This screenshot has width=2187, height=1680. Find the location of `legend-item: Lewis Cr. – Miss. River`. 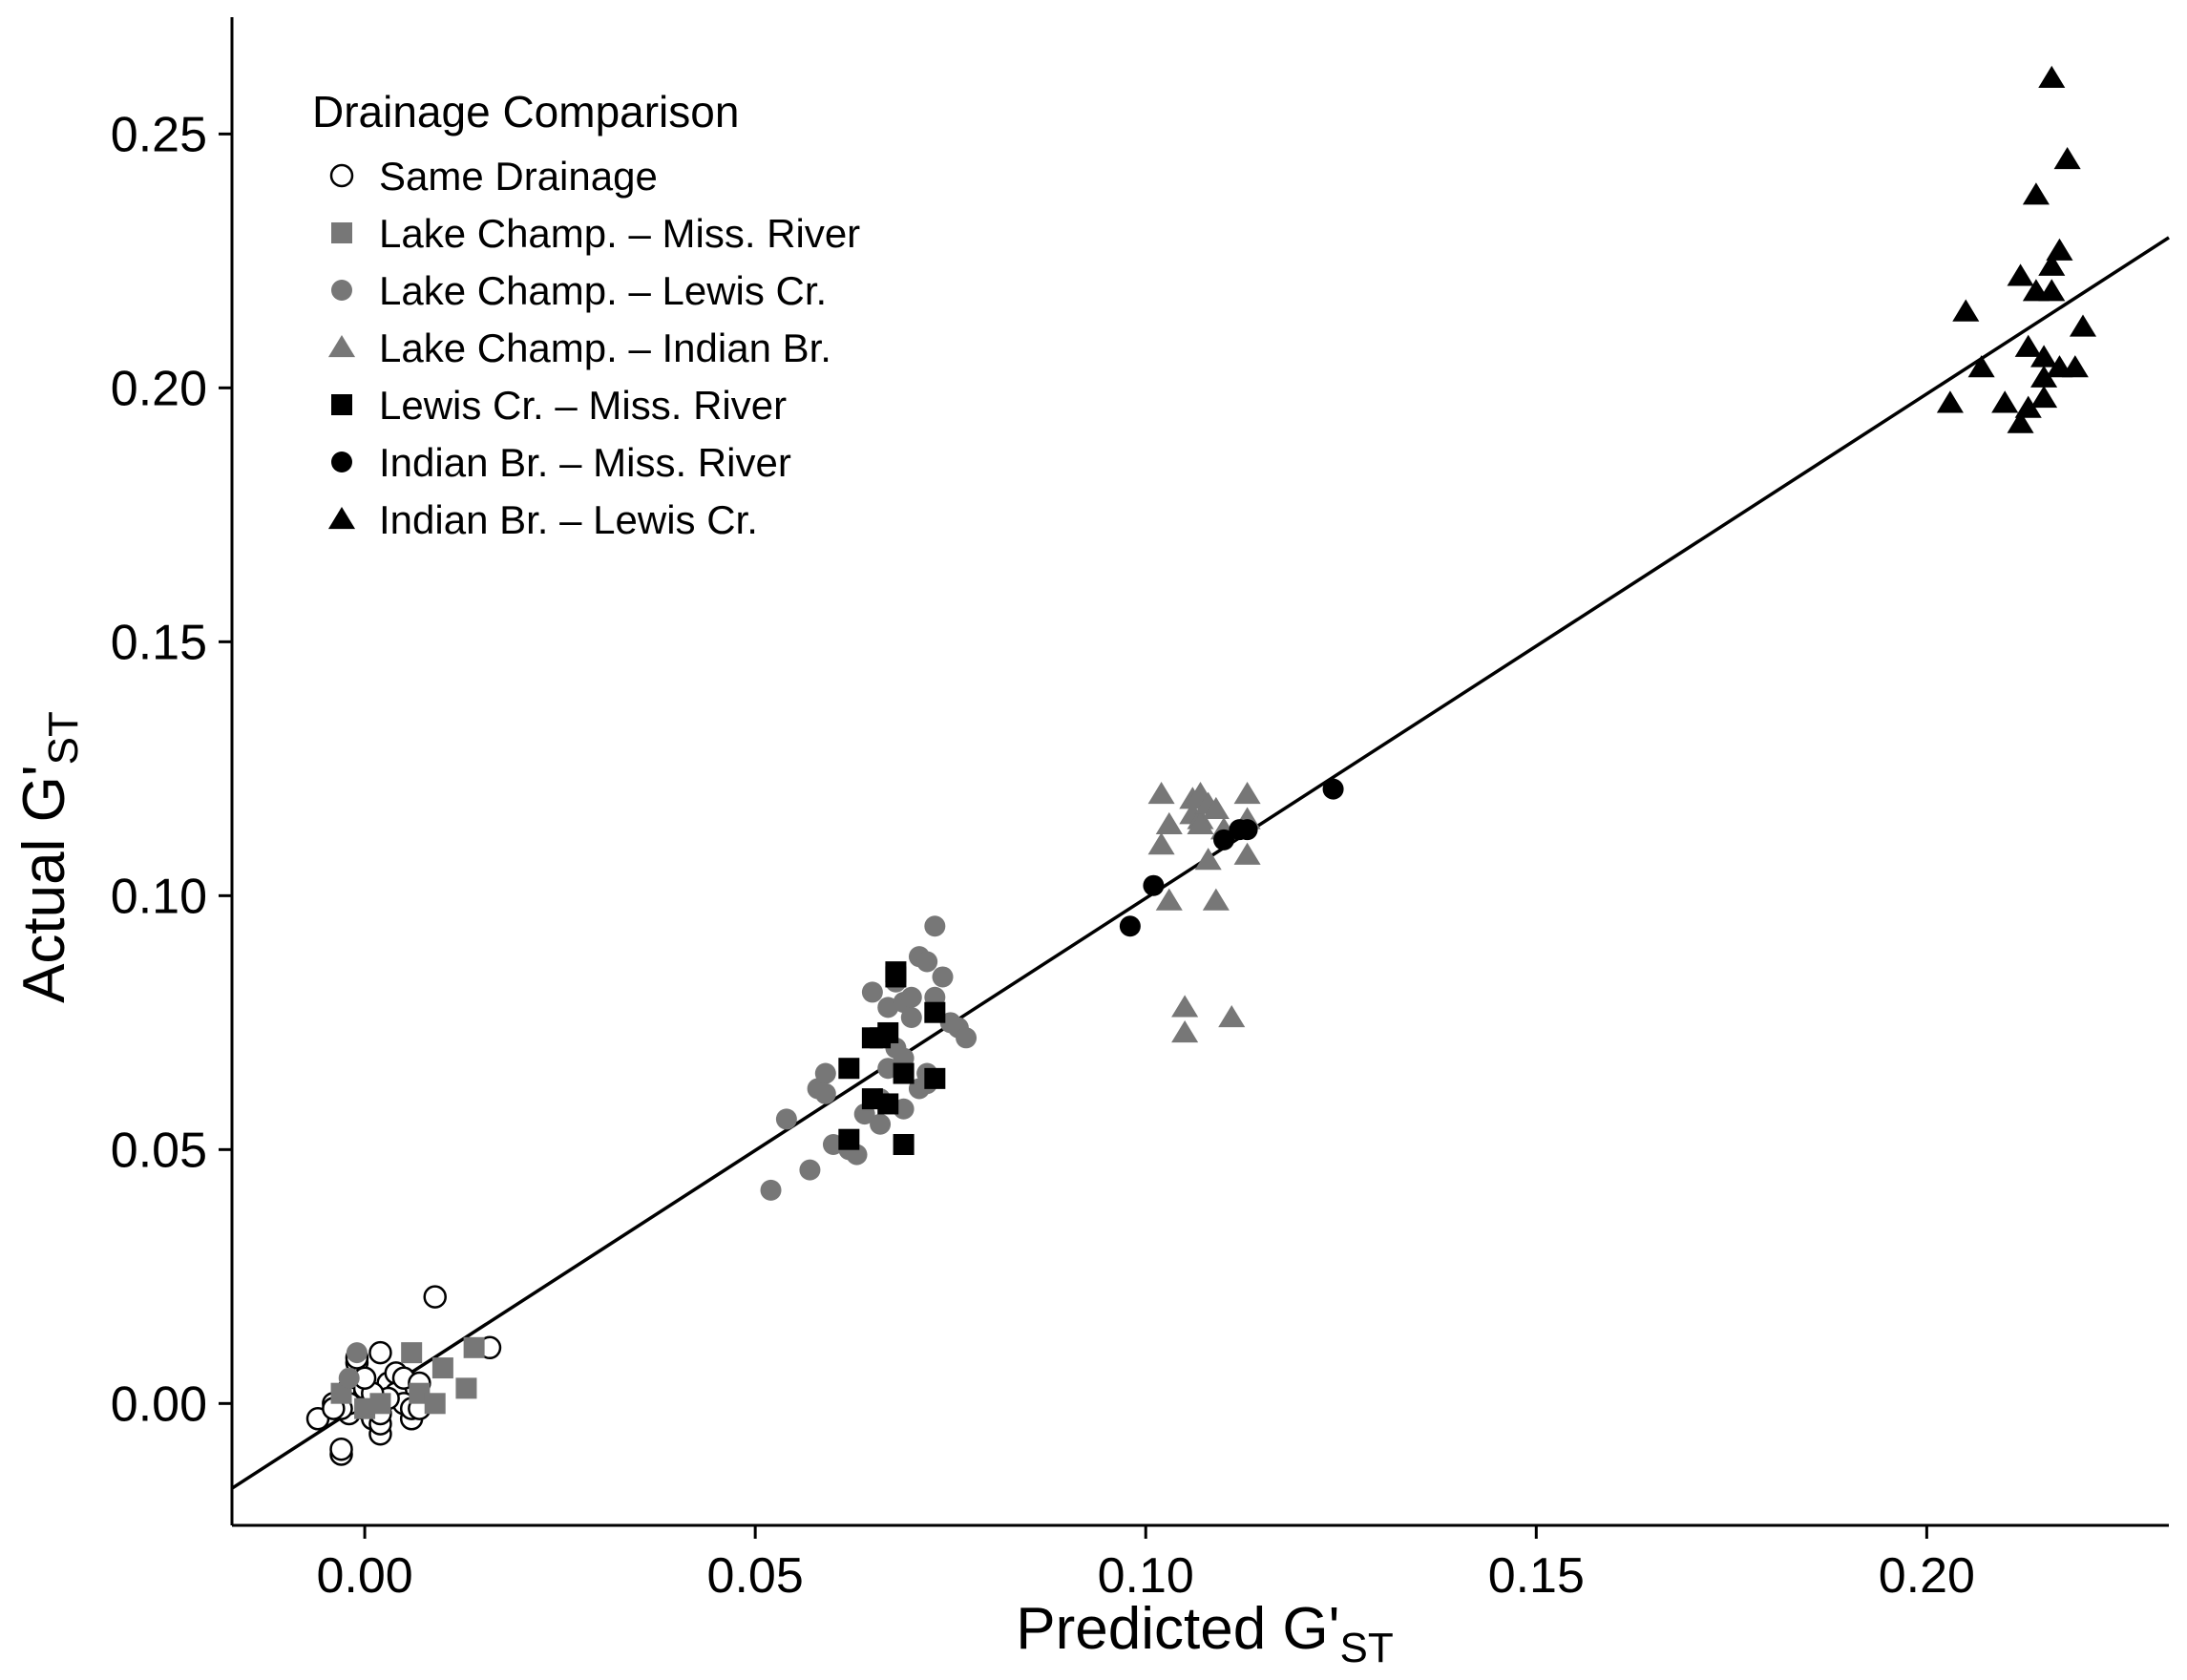

legend-item: Lewis Cr. – Miss. River is located at coordinates (559, 406).